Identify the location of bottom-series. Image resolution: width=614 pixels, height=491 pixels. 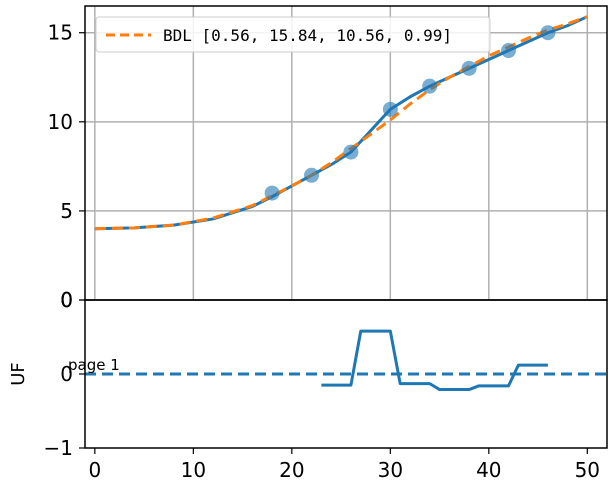
(346, 360).